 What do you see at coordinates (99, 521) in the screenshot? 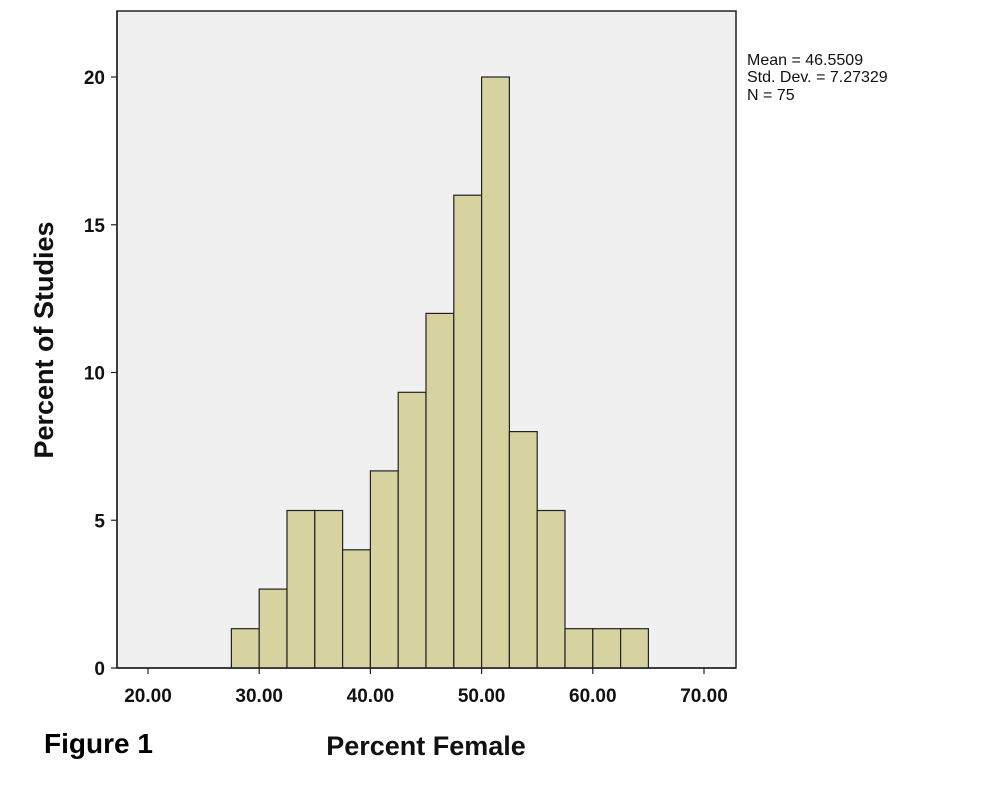
I see `y-tick-label: 5` at bounding box center [99, 521].